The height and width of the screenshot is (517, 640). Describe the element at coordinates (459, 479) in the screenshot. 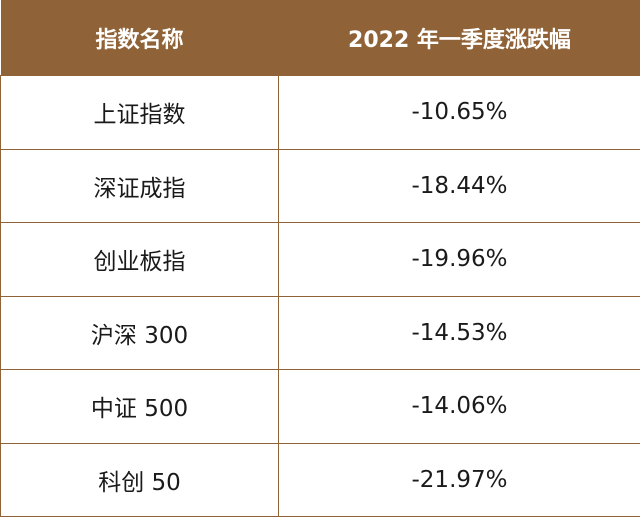

I see `change-cell: -21.97%` at that location.